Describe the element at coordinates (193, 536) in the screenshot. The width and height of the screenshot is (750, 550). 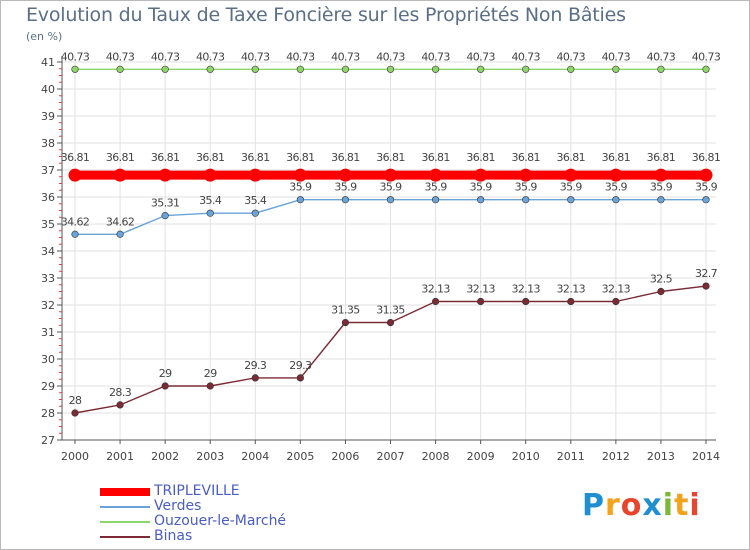
I see `legend-item-binas: Binas` at that location.